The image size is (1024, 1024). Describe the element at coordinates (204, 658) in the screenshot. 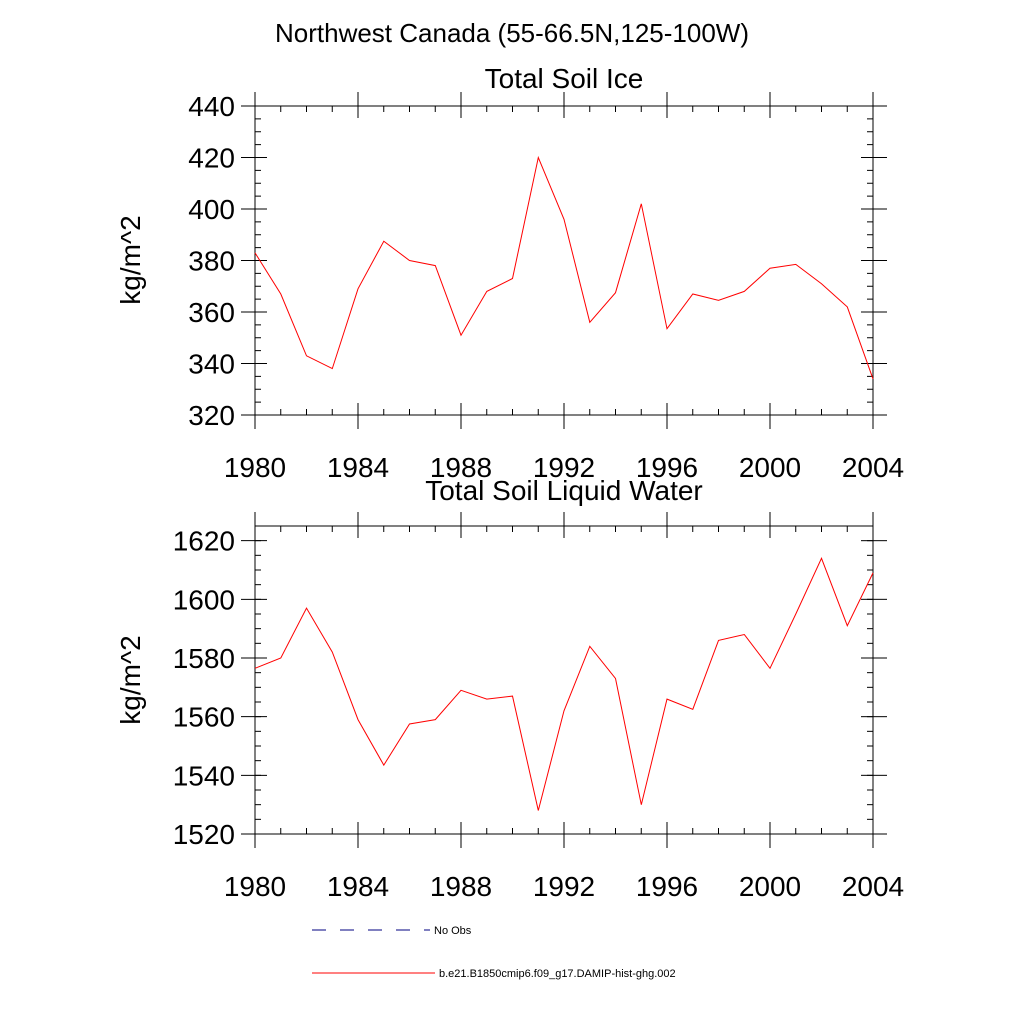

I see `y-tick-label: 1580` at that location.